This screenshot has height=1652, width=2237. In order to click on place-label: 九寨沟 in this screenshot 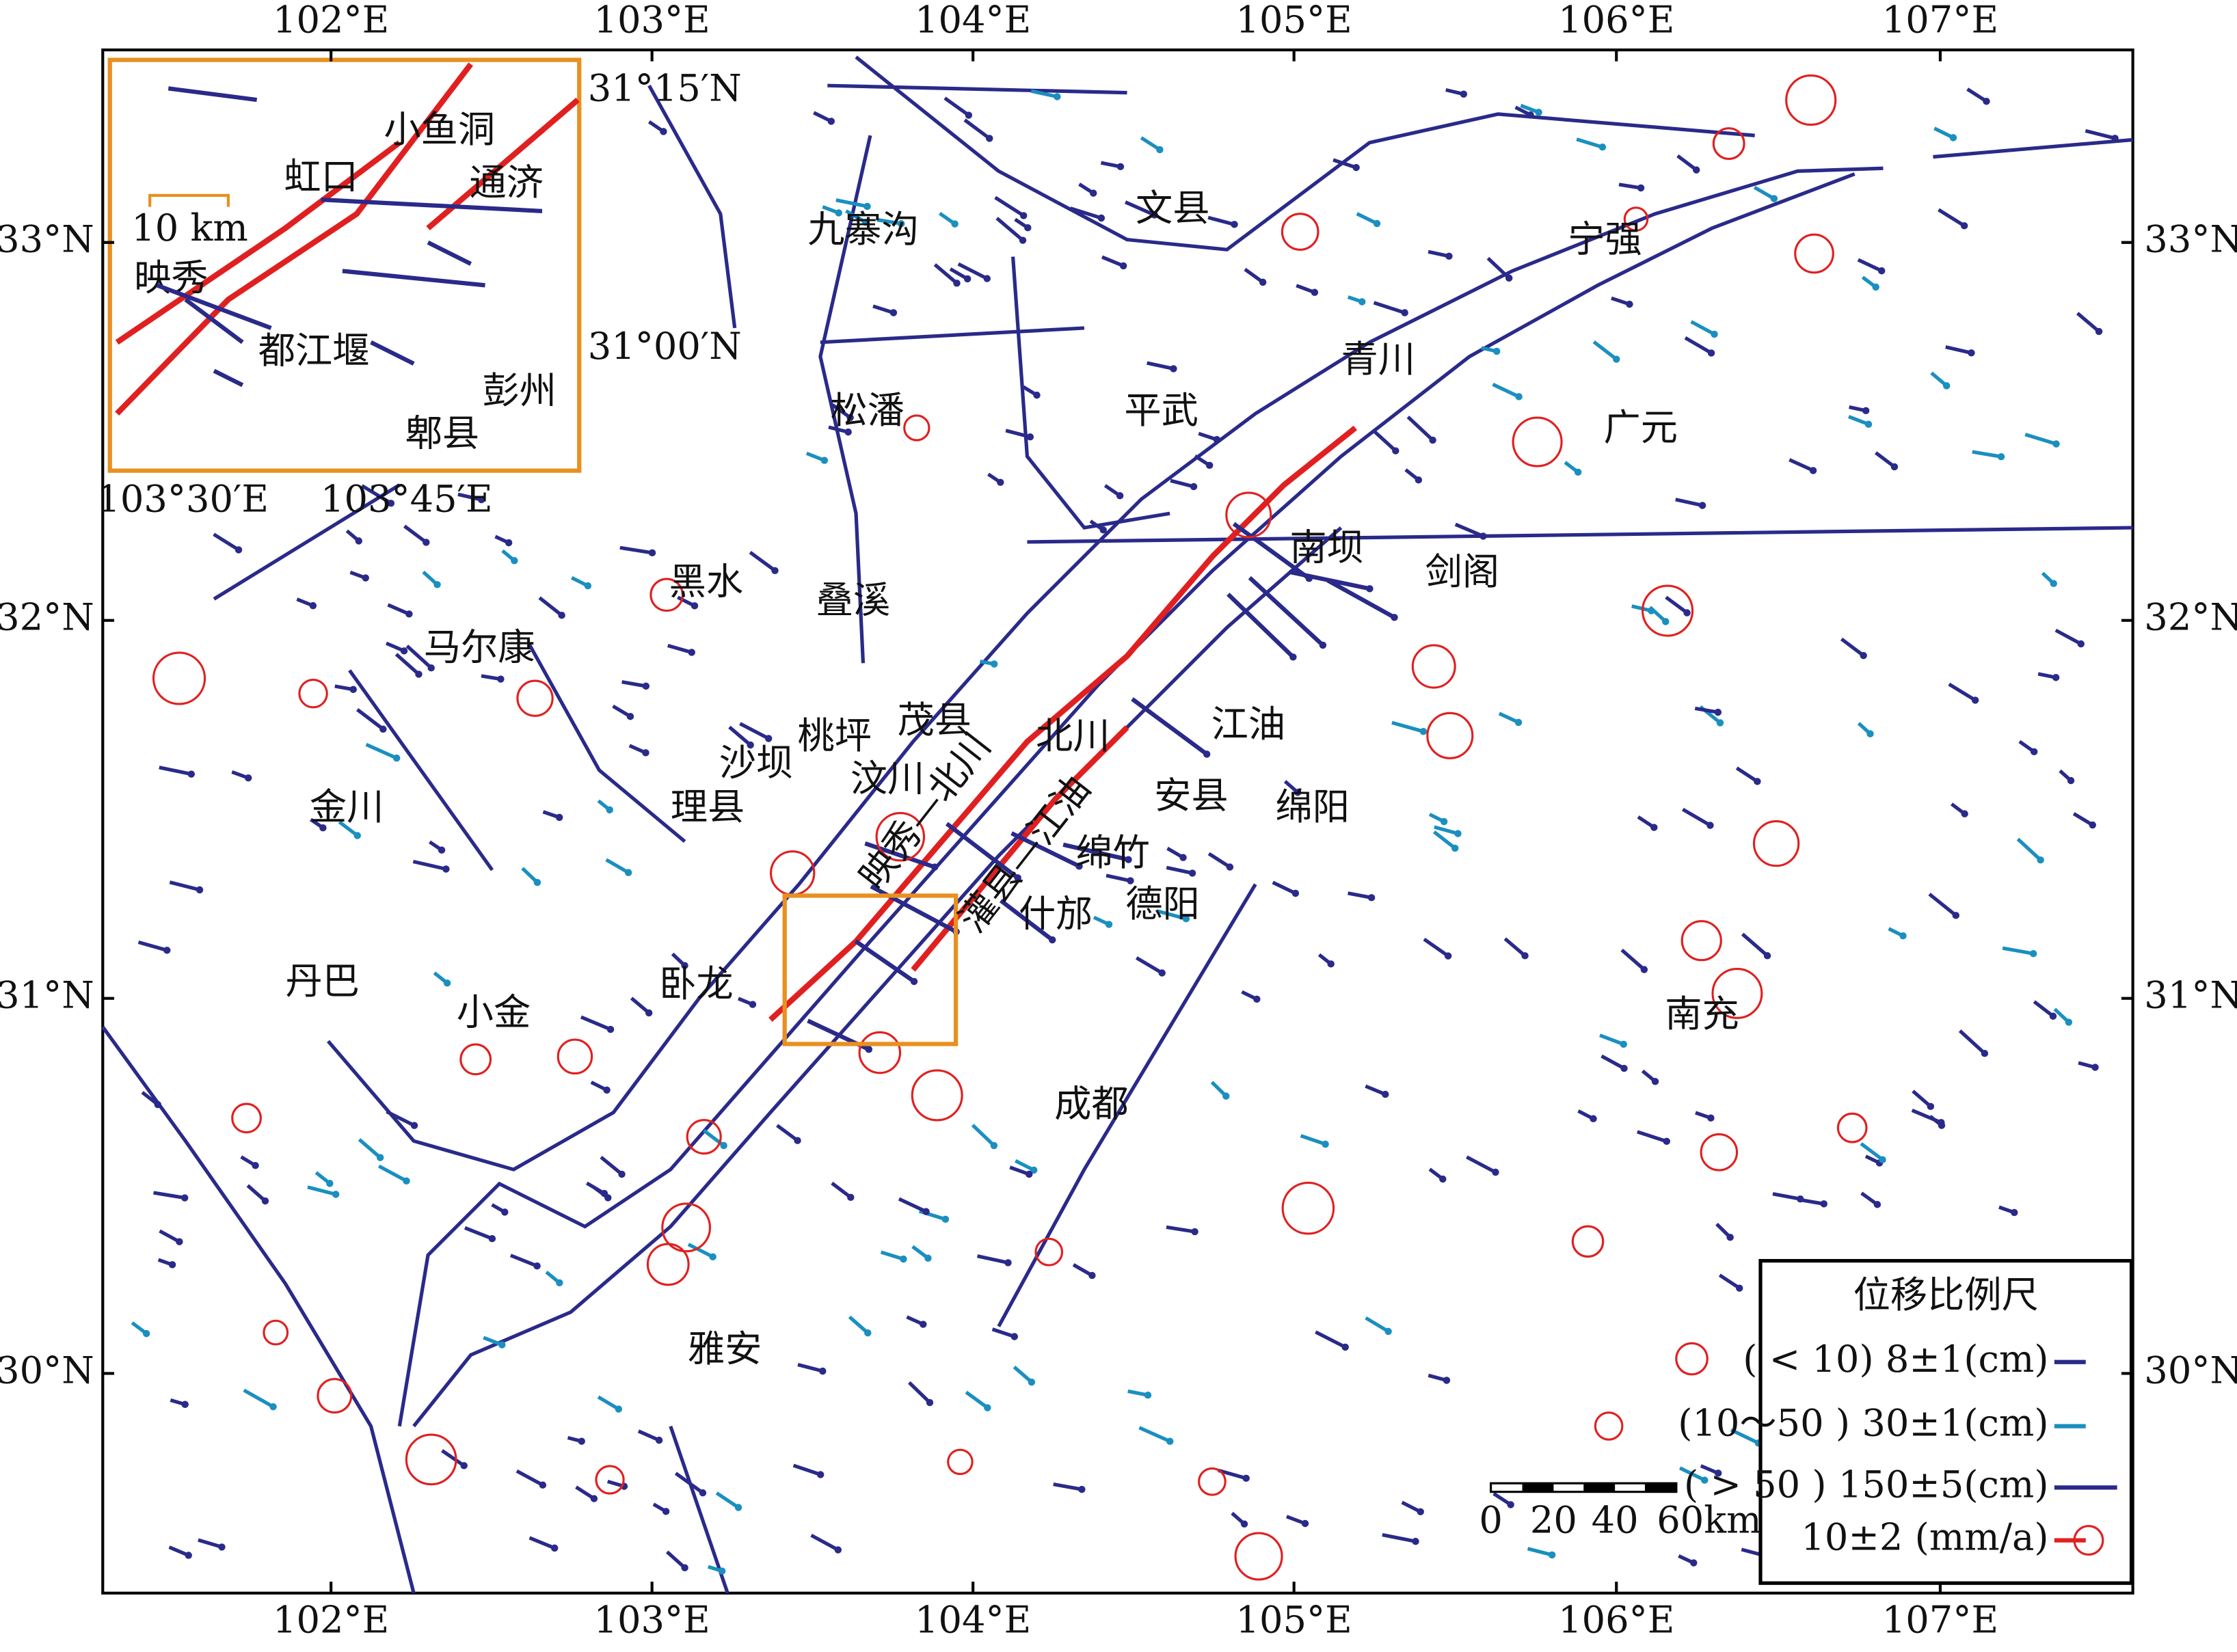, I will do `click(863, 229)`.